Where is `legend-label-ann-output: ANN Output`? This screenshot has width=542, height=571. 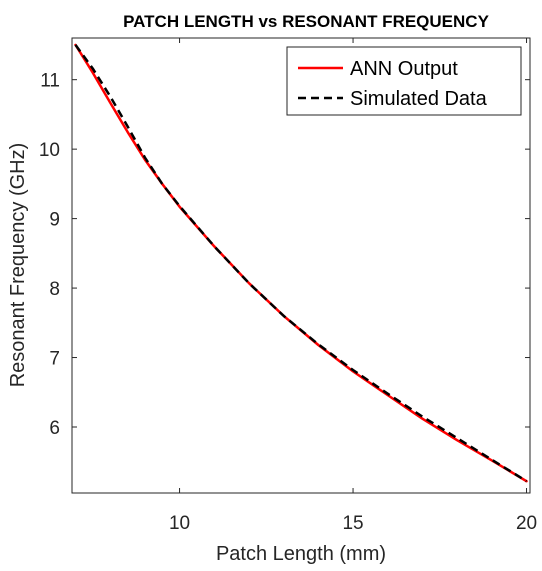 legend-label-ann-output: ANN Output is located at coordinates (404, 69).